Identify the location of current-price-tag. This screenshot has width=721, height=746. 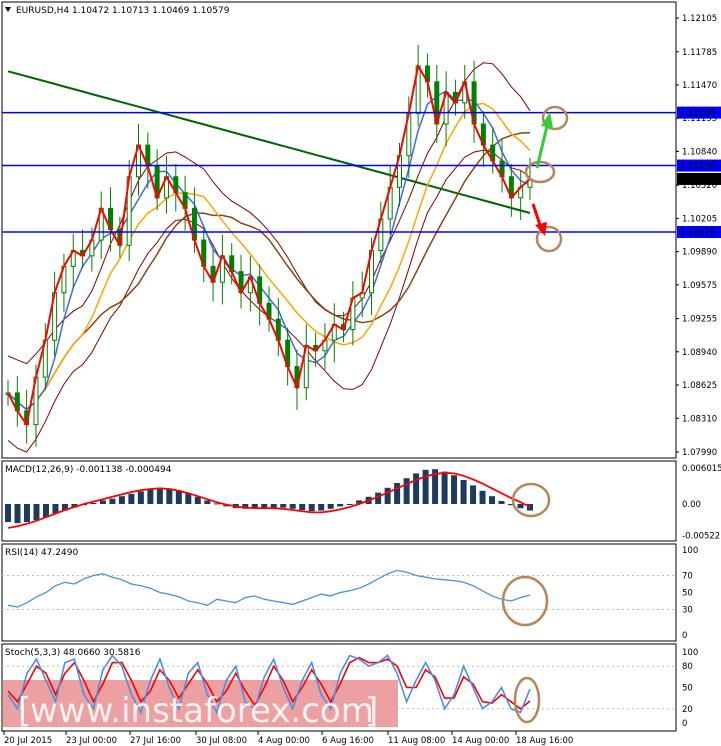
(699, 178).